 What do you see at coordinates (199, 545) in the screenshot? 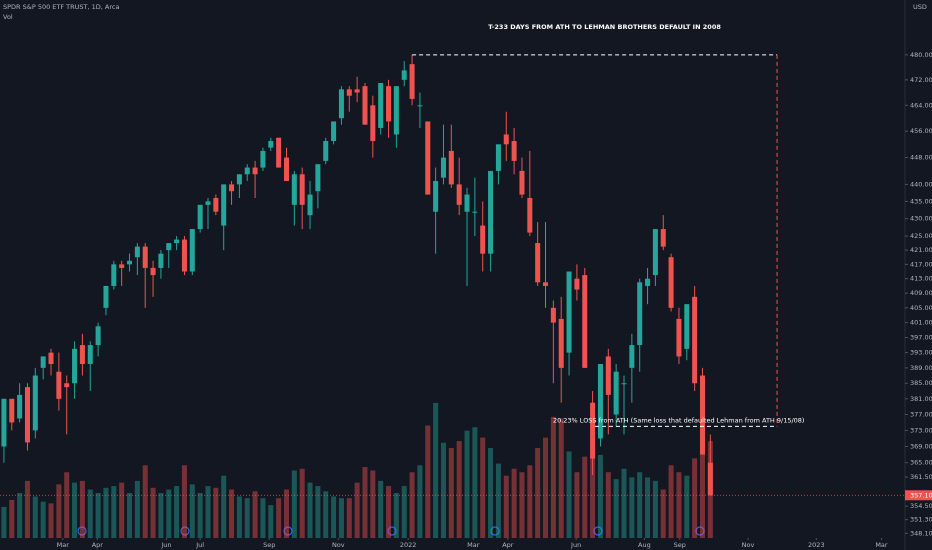
I see `x-tick-label: Jul` at bounding box center [199, 545].